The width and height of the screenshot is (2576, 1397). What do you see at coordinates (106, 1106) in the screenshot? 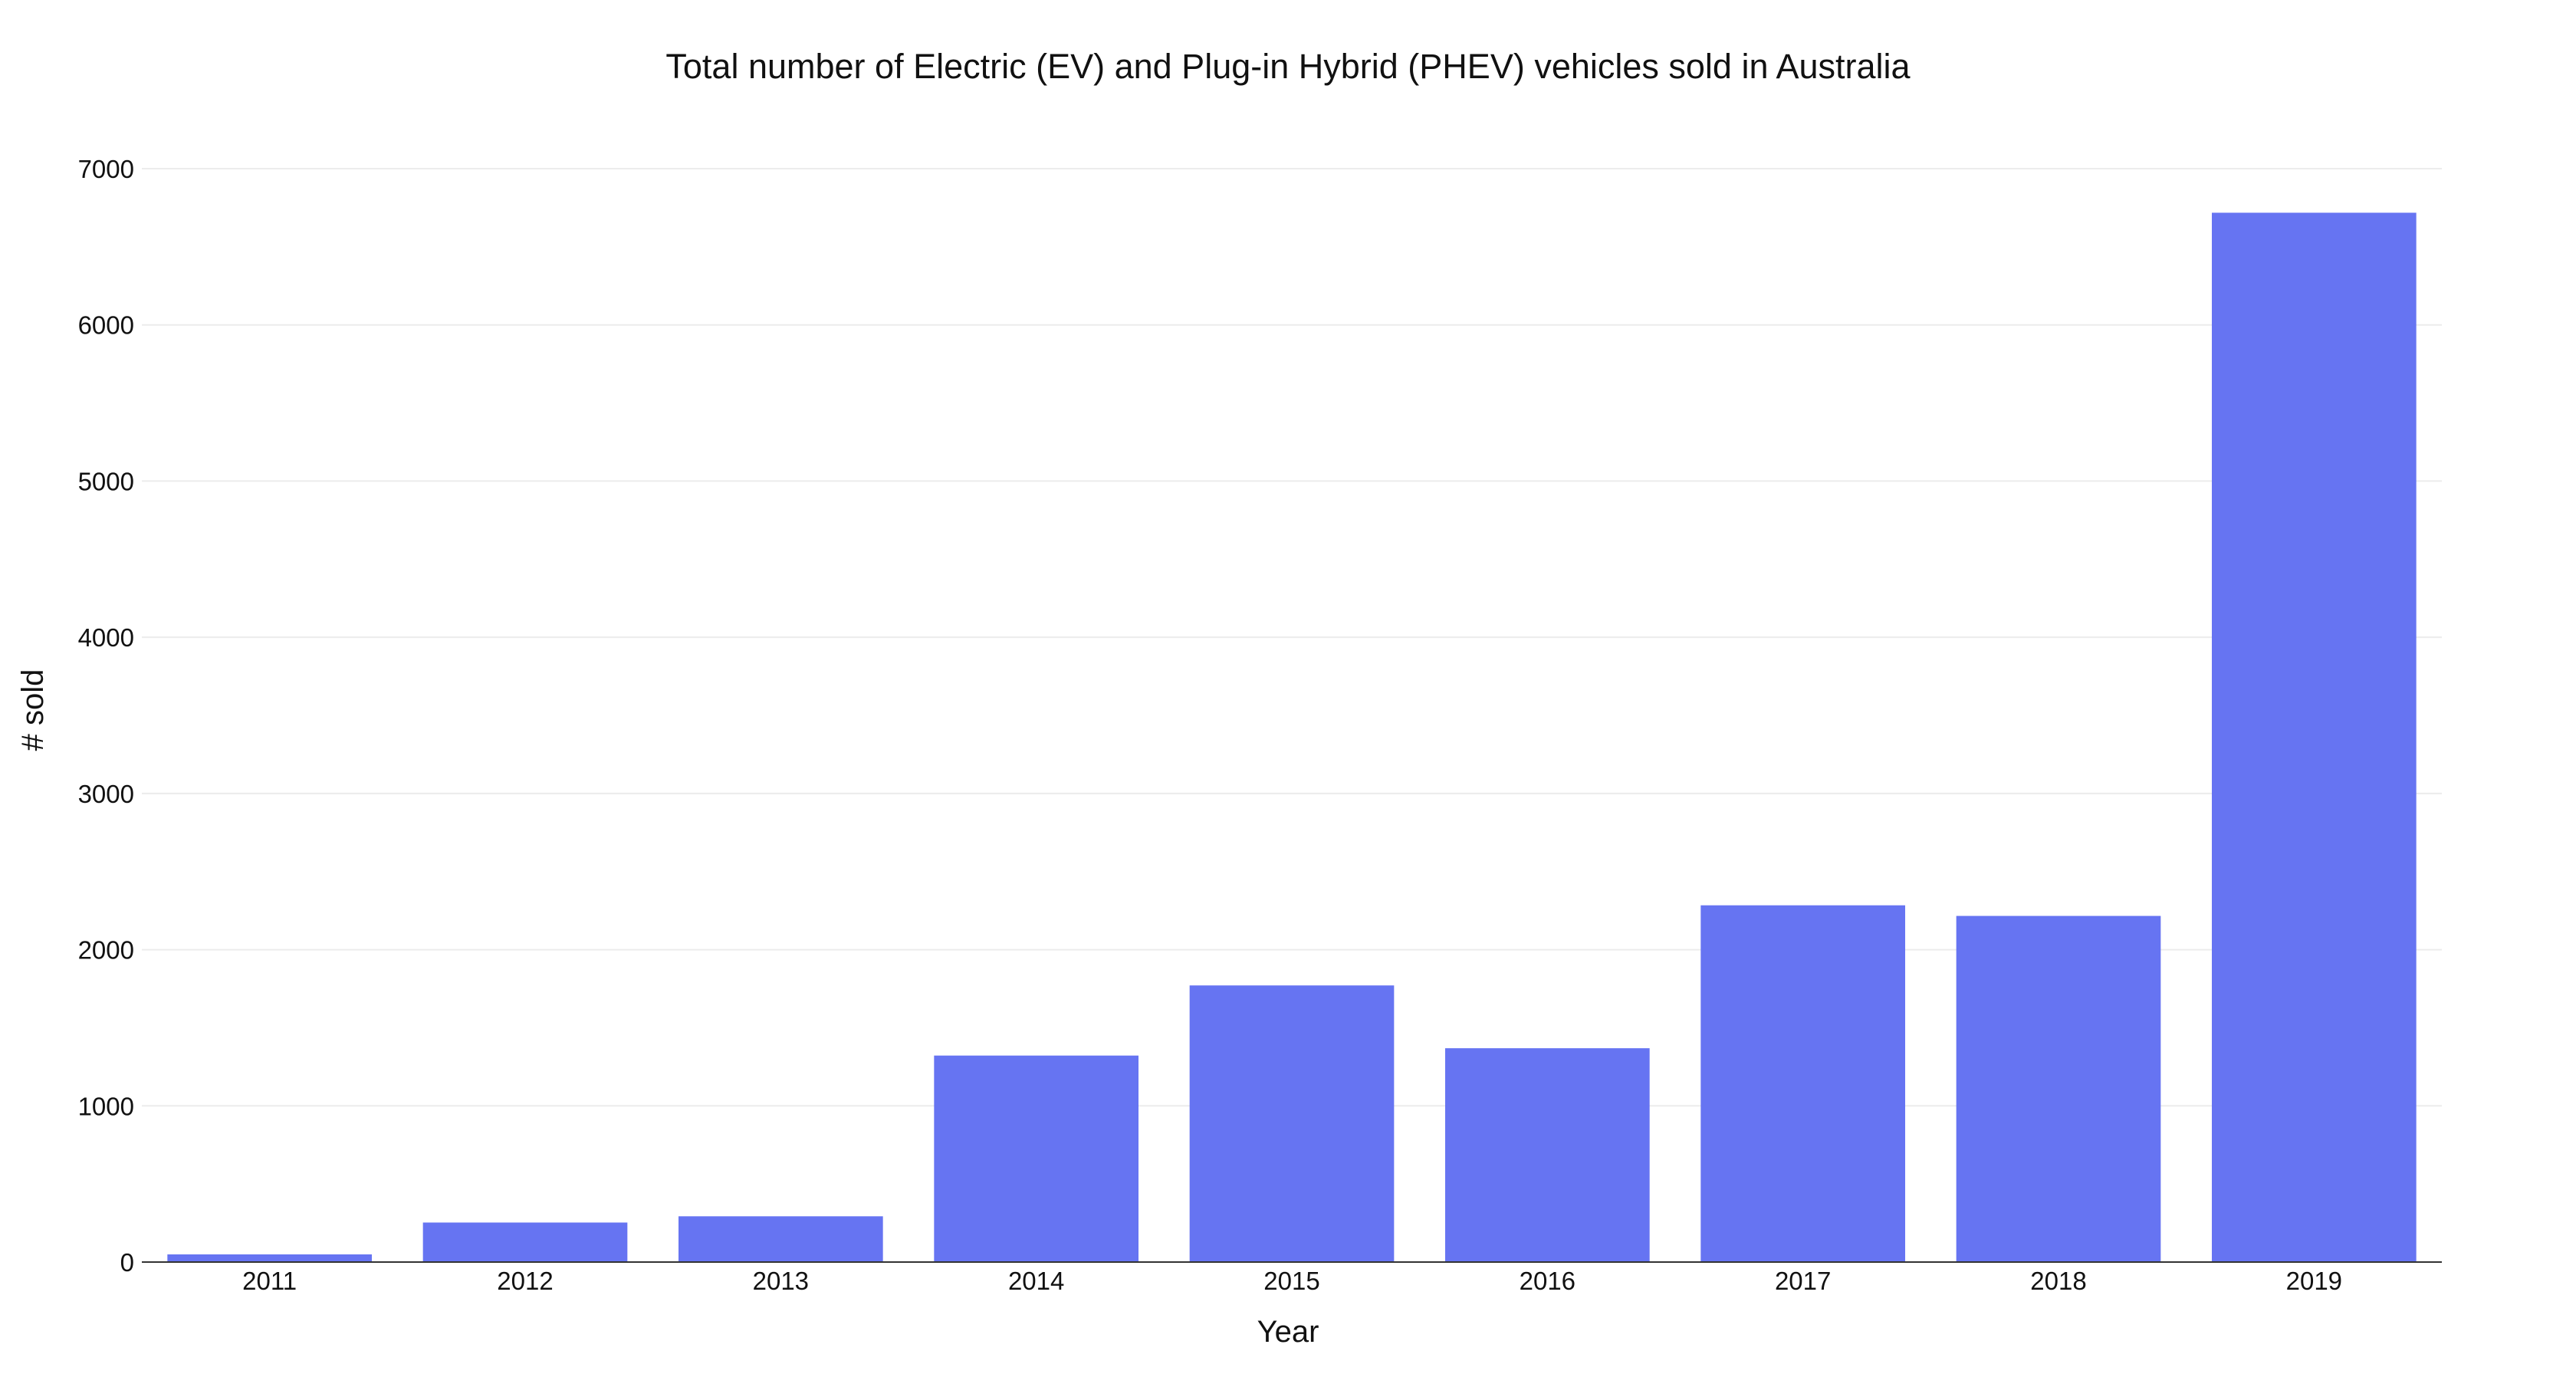
I see `y-tick-label: 1000` at bounding box center [106, 1106].